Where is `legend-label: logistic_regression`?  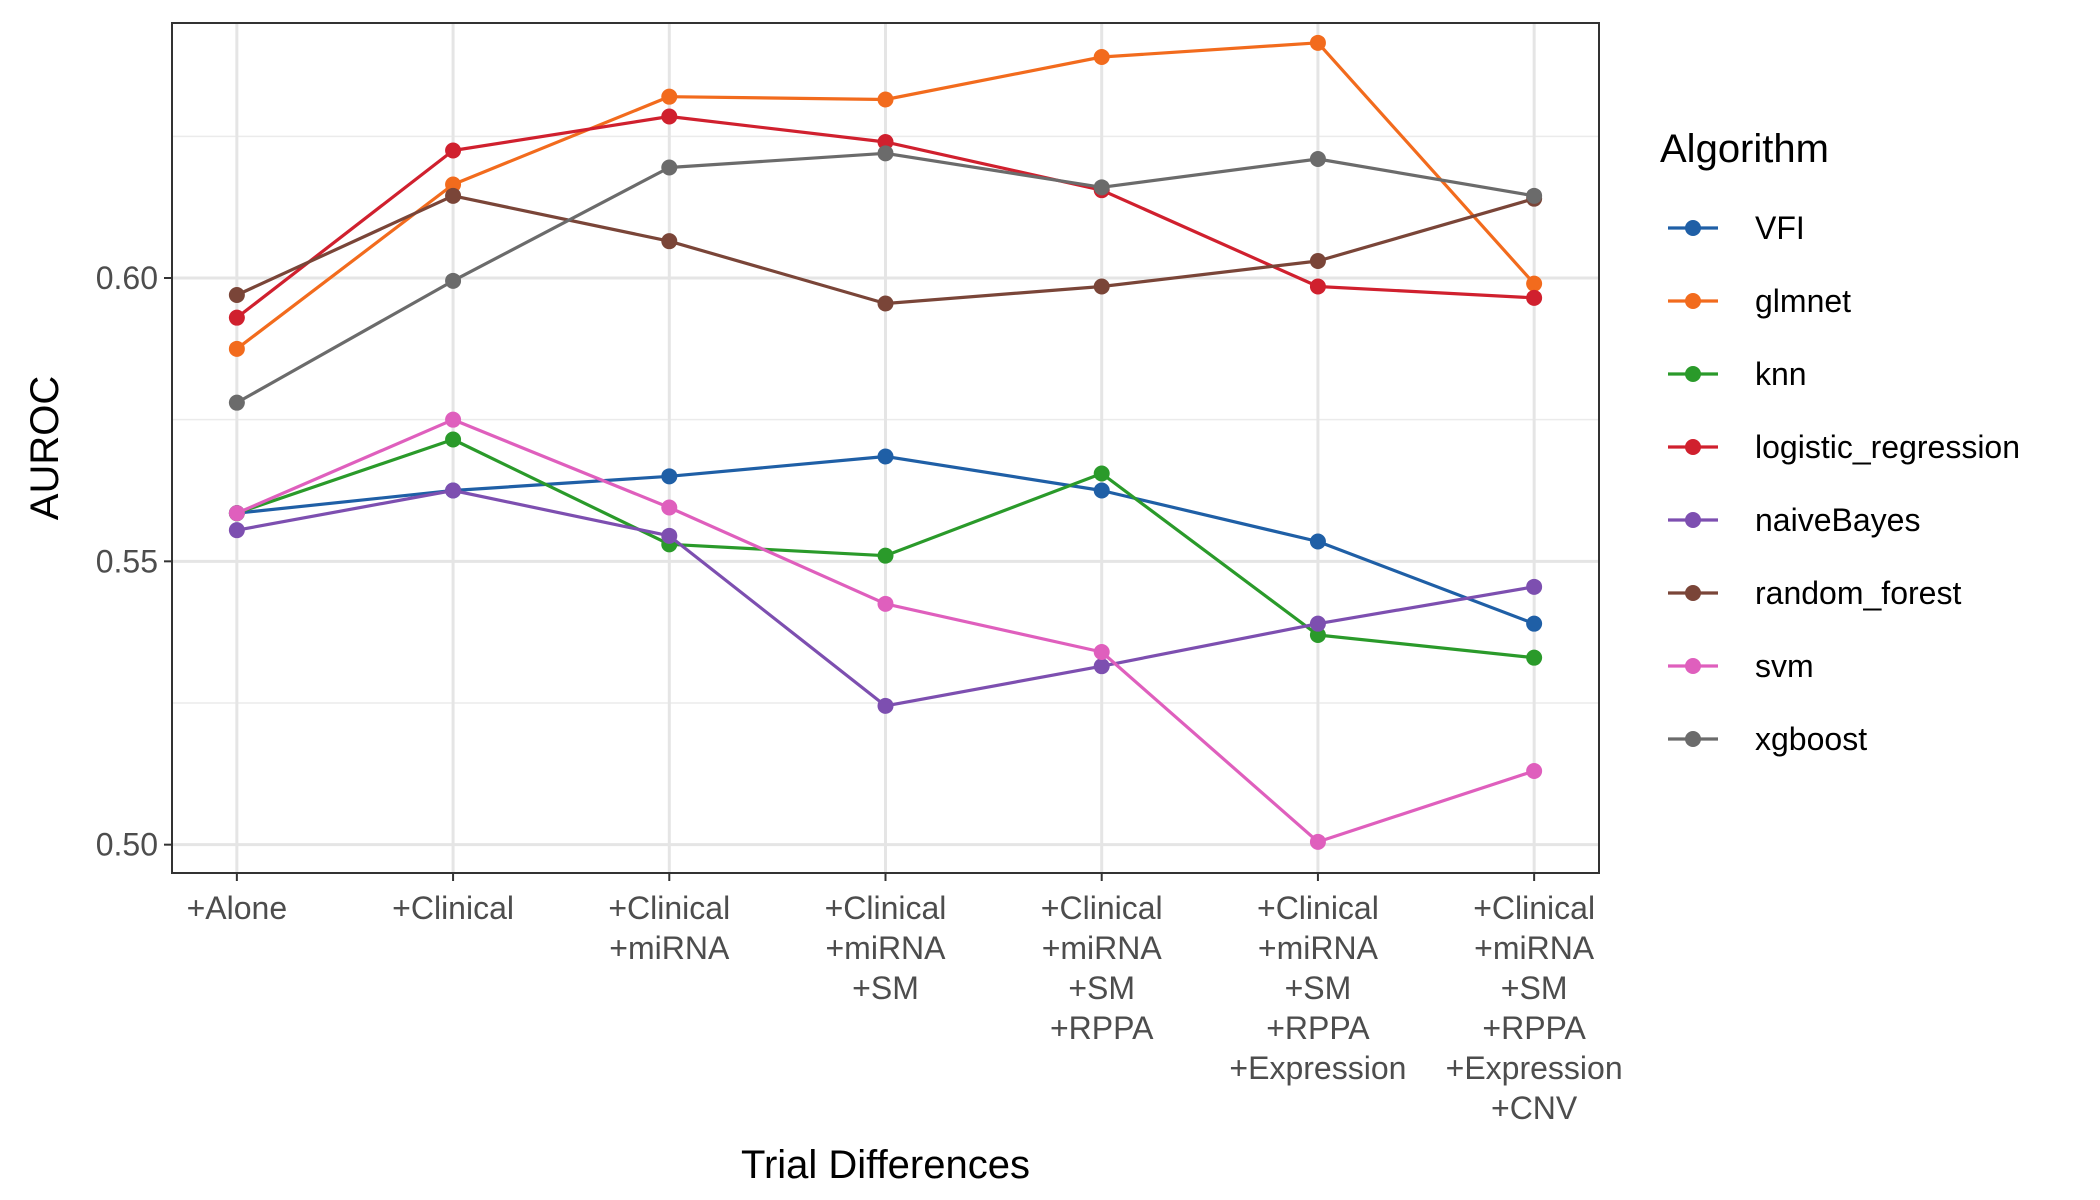
legend-label: logistic_regression is located at coordinates (1887, 447).